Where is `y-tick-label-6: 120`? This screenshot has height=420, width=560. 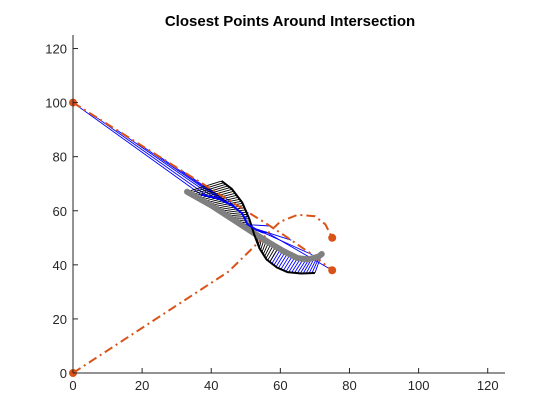
y-tick-label-6: 120 is located at coordinates (56, 49).